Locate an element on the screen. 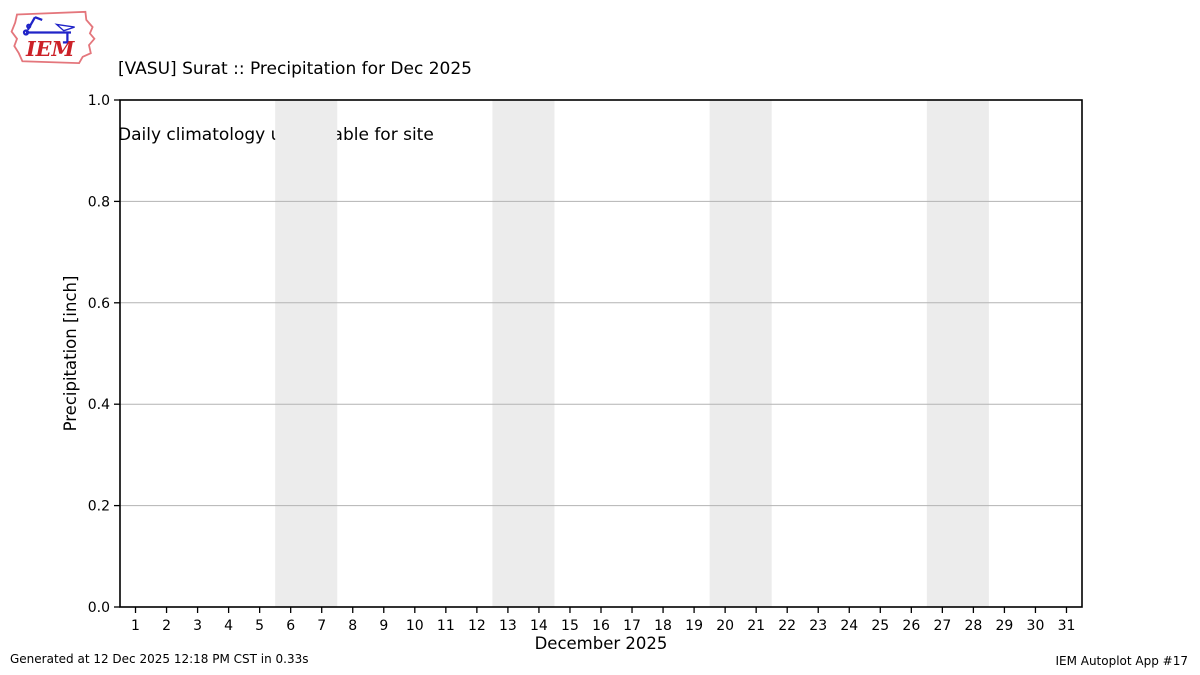 Image resolution: width=1200 pixels, height=675 pixels. x-tick-label: 13 is located at coordinates (508, 626).